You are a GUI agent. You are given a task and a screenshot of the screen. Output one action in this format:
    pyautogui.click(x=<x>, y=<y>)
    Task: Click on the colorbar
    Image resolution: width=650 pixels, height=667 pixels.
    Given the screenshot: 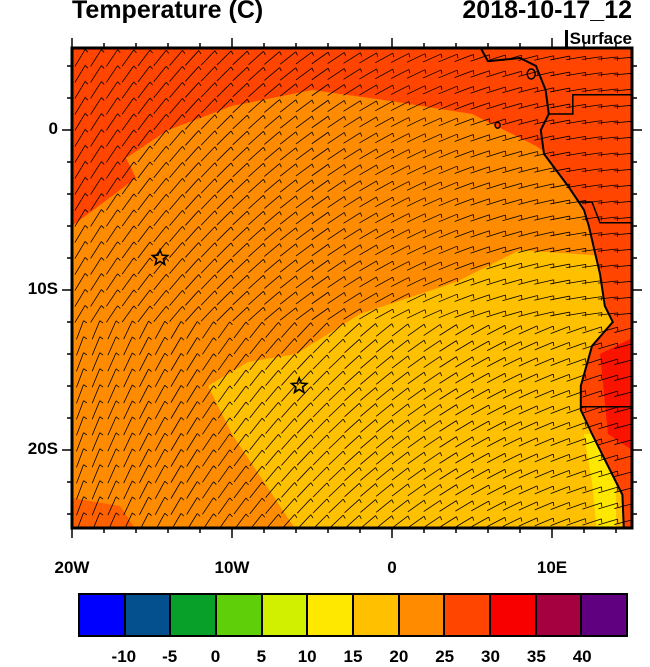 What is the action you would take?
    pyautogui.click(x=353, y=615)
    